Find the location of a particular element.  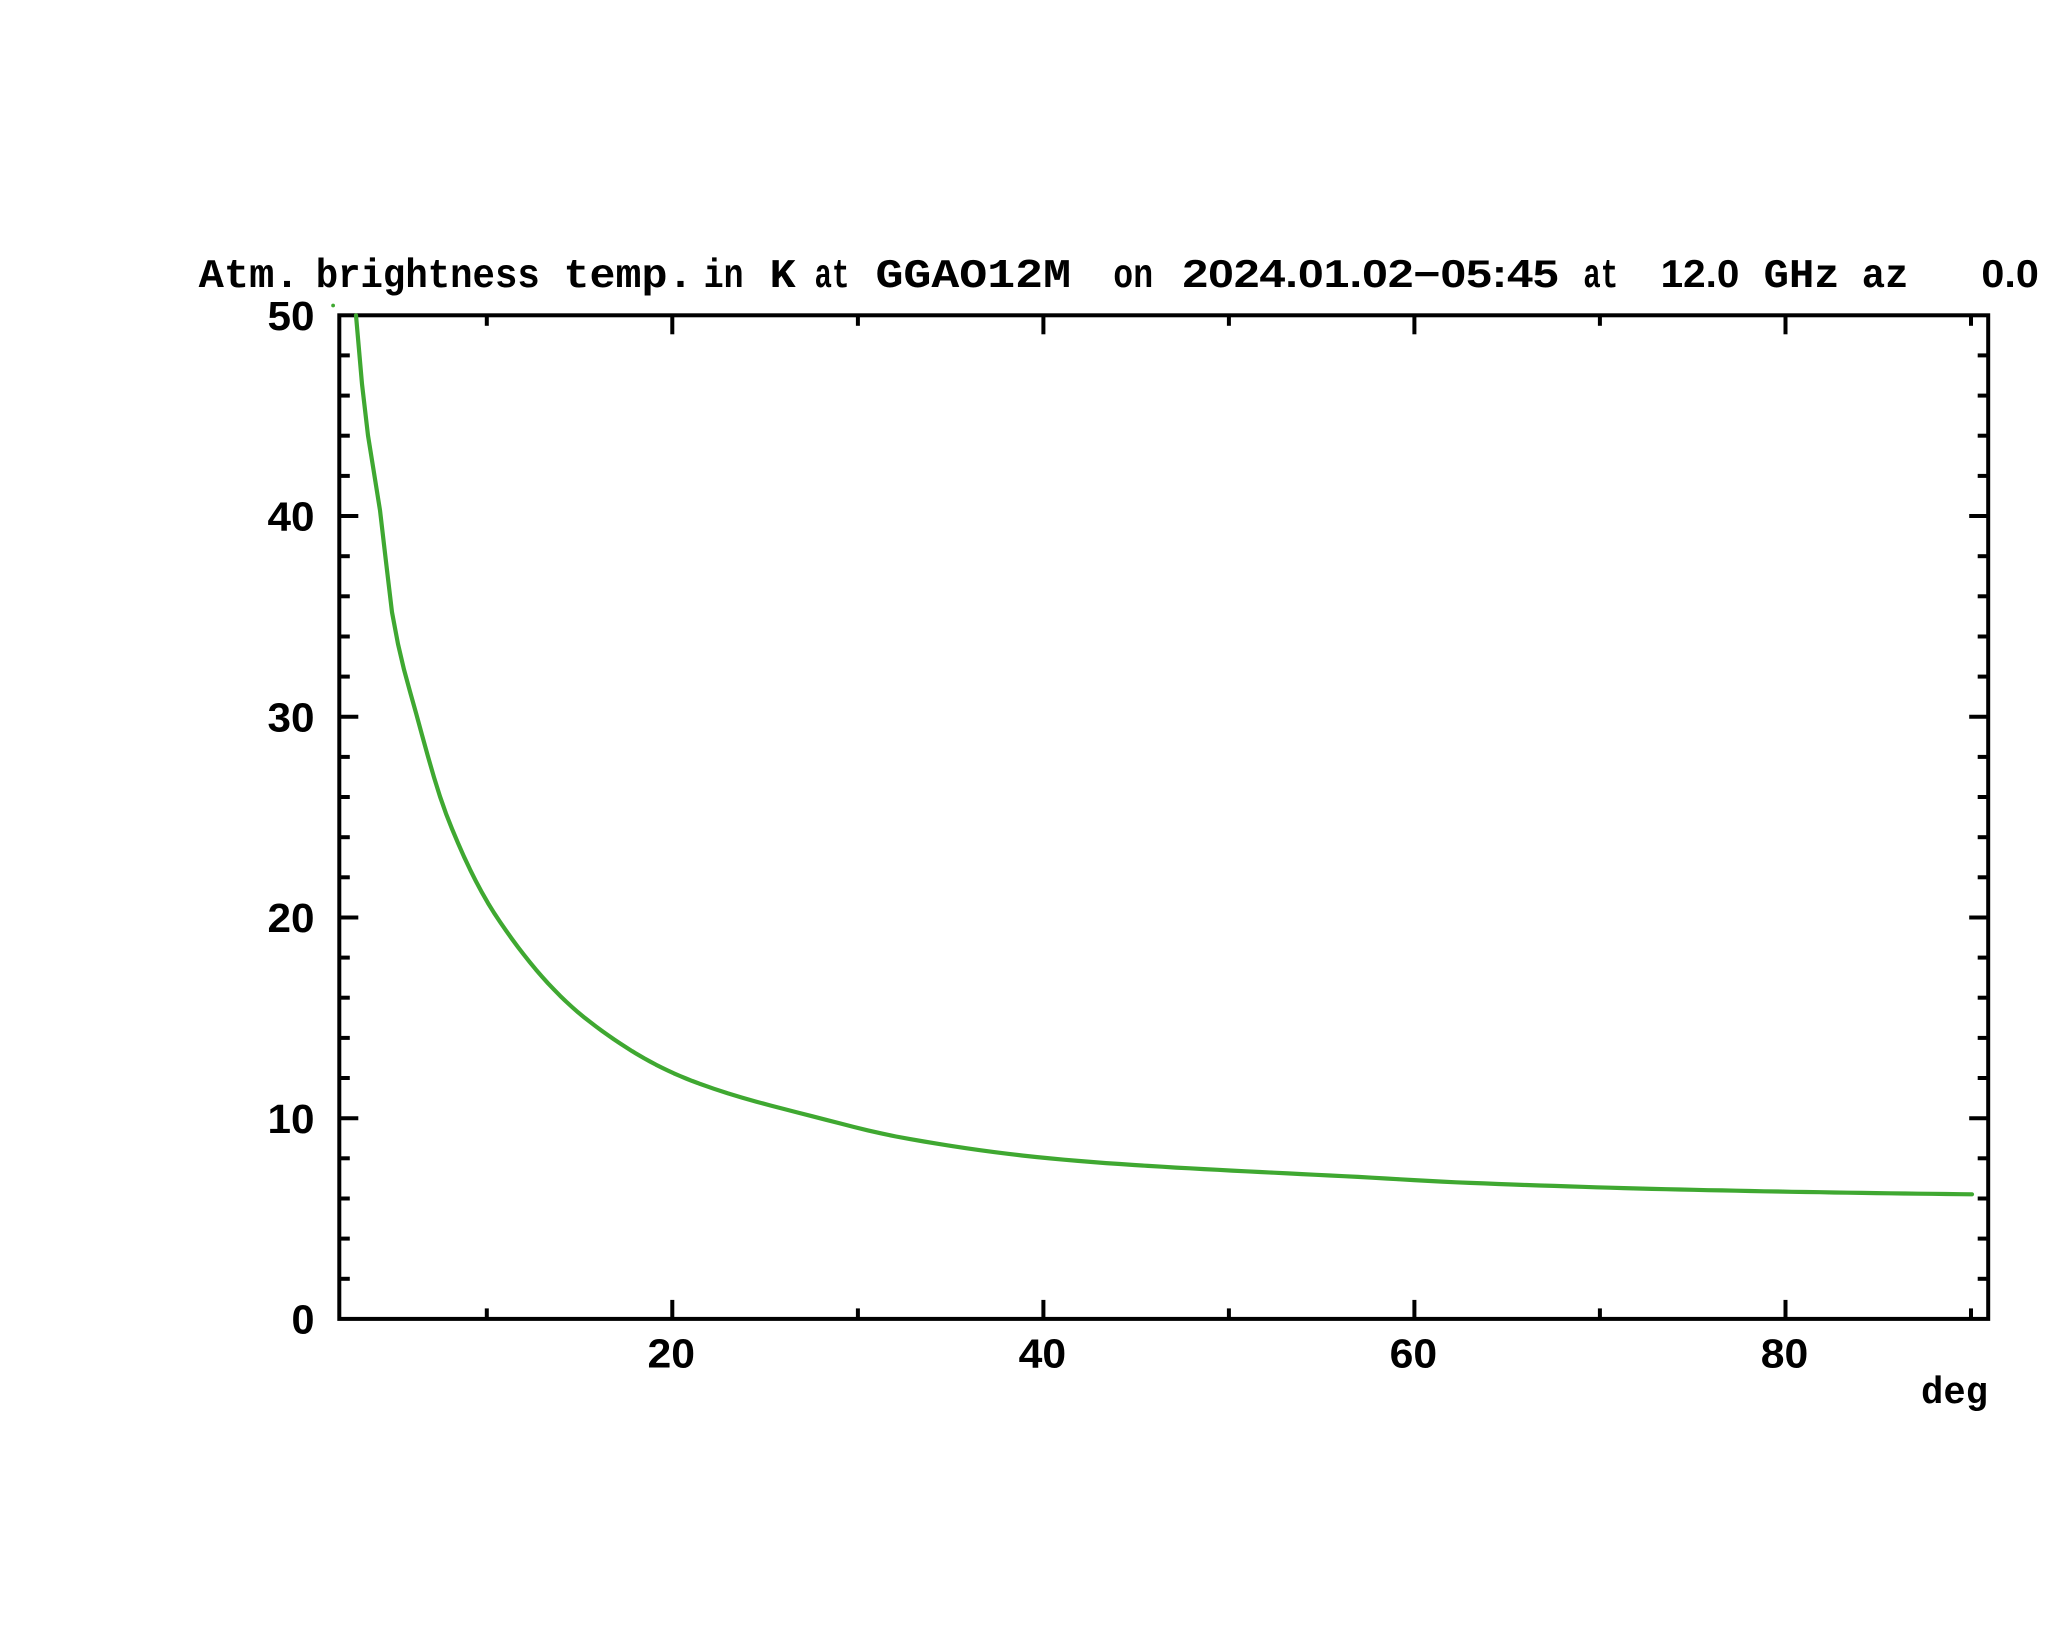

svg-text: GHz is located at coordinates (1802, 277).